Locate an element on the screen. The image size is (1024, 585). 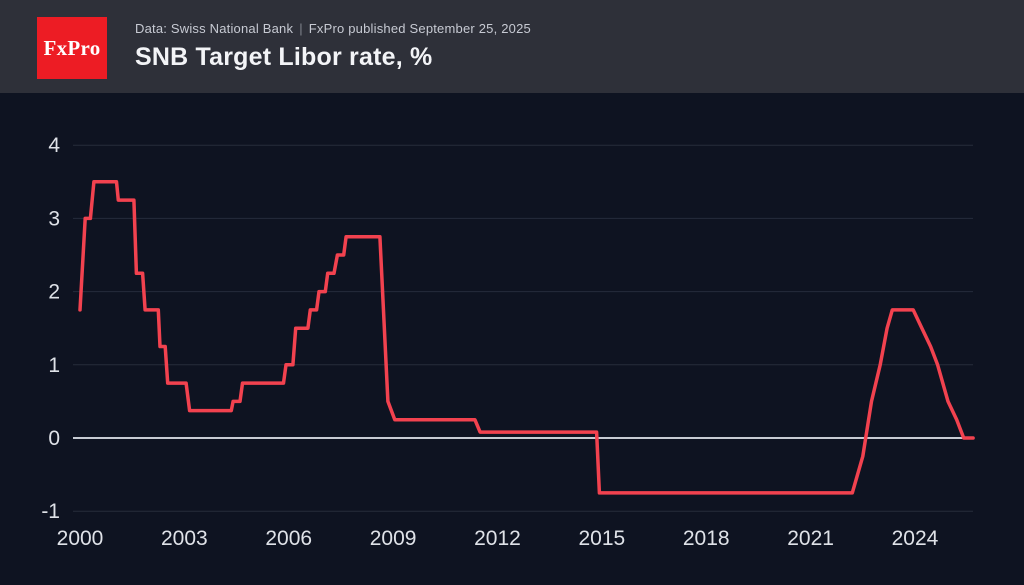
x-tick-label: 2018 is located at coordinates (706, 538).